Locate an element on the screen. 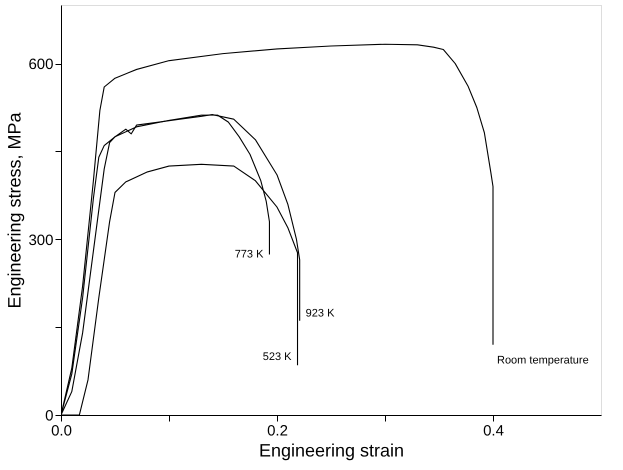 The width and height of the screenshot is (623, 470). x-tick-label: 0.2 is located at coordinates (277, 431).